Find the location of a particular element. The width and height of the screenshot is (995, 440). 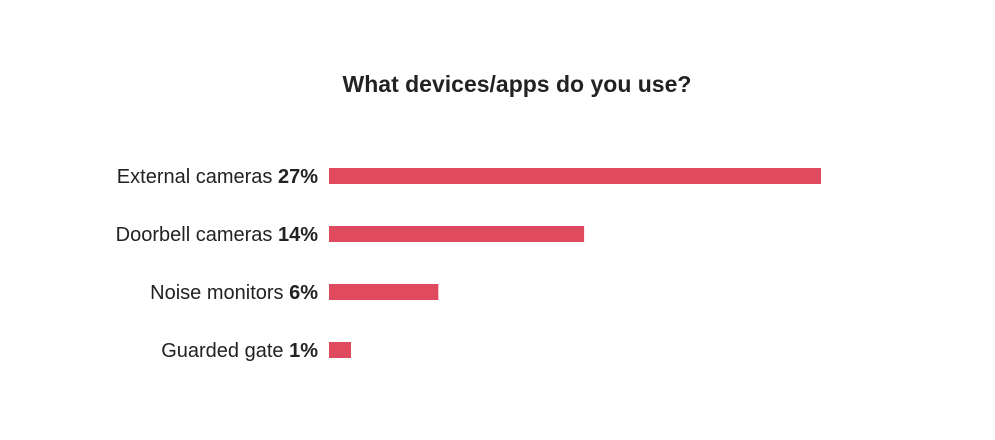

bar-noise-monitors is located at coordinates (384, 292).